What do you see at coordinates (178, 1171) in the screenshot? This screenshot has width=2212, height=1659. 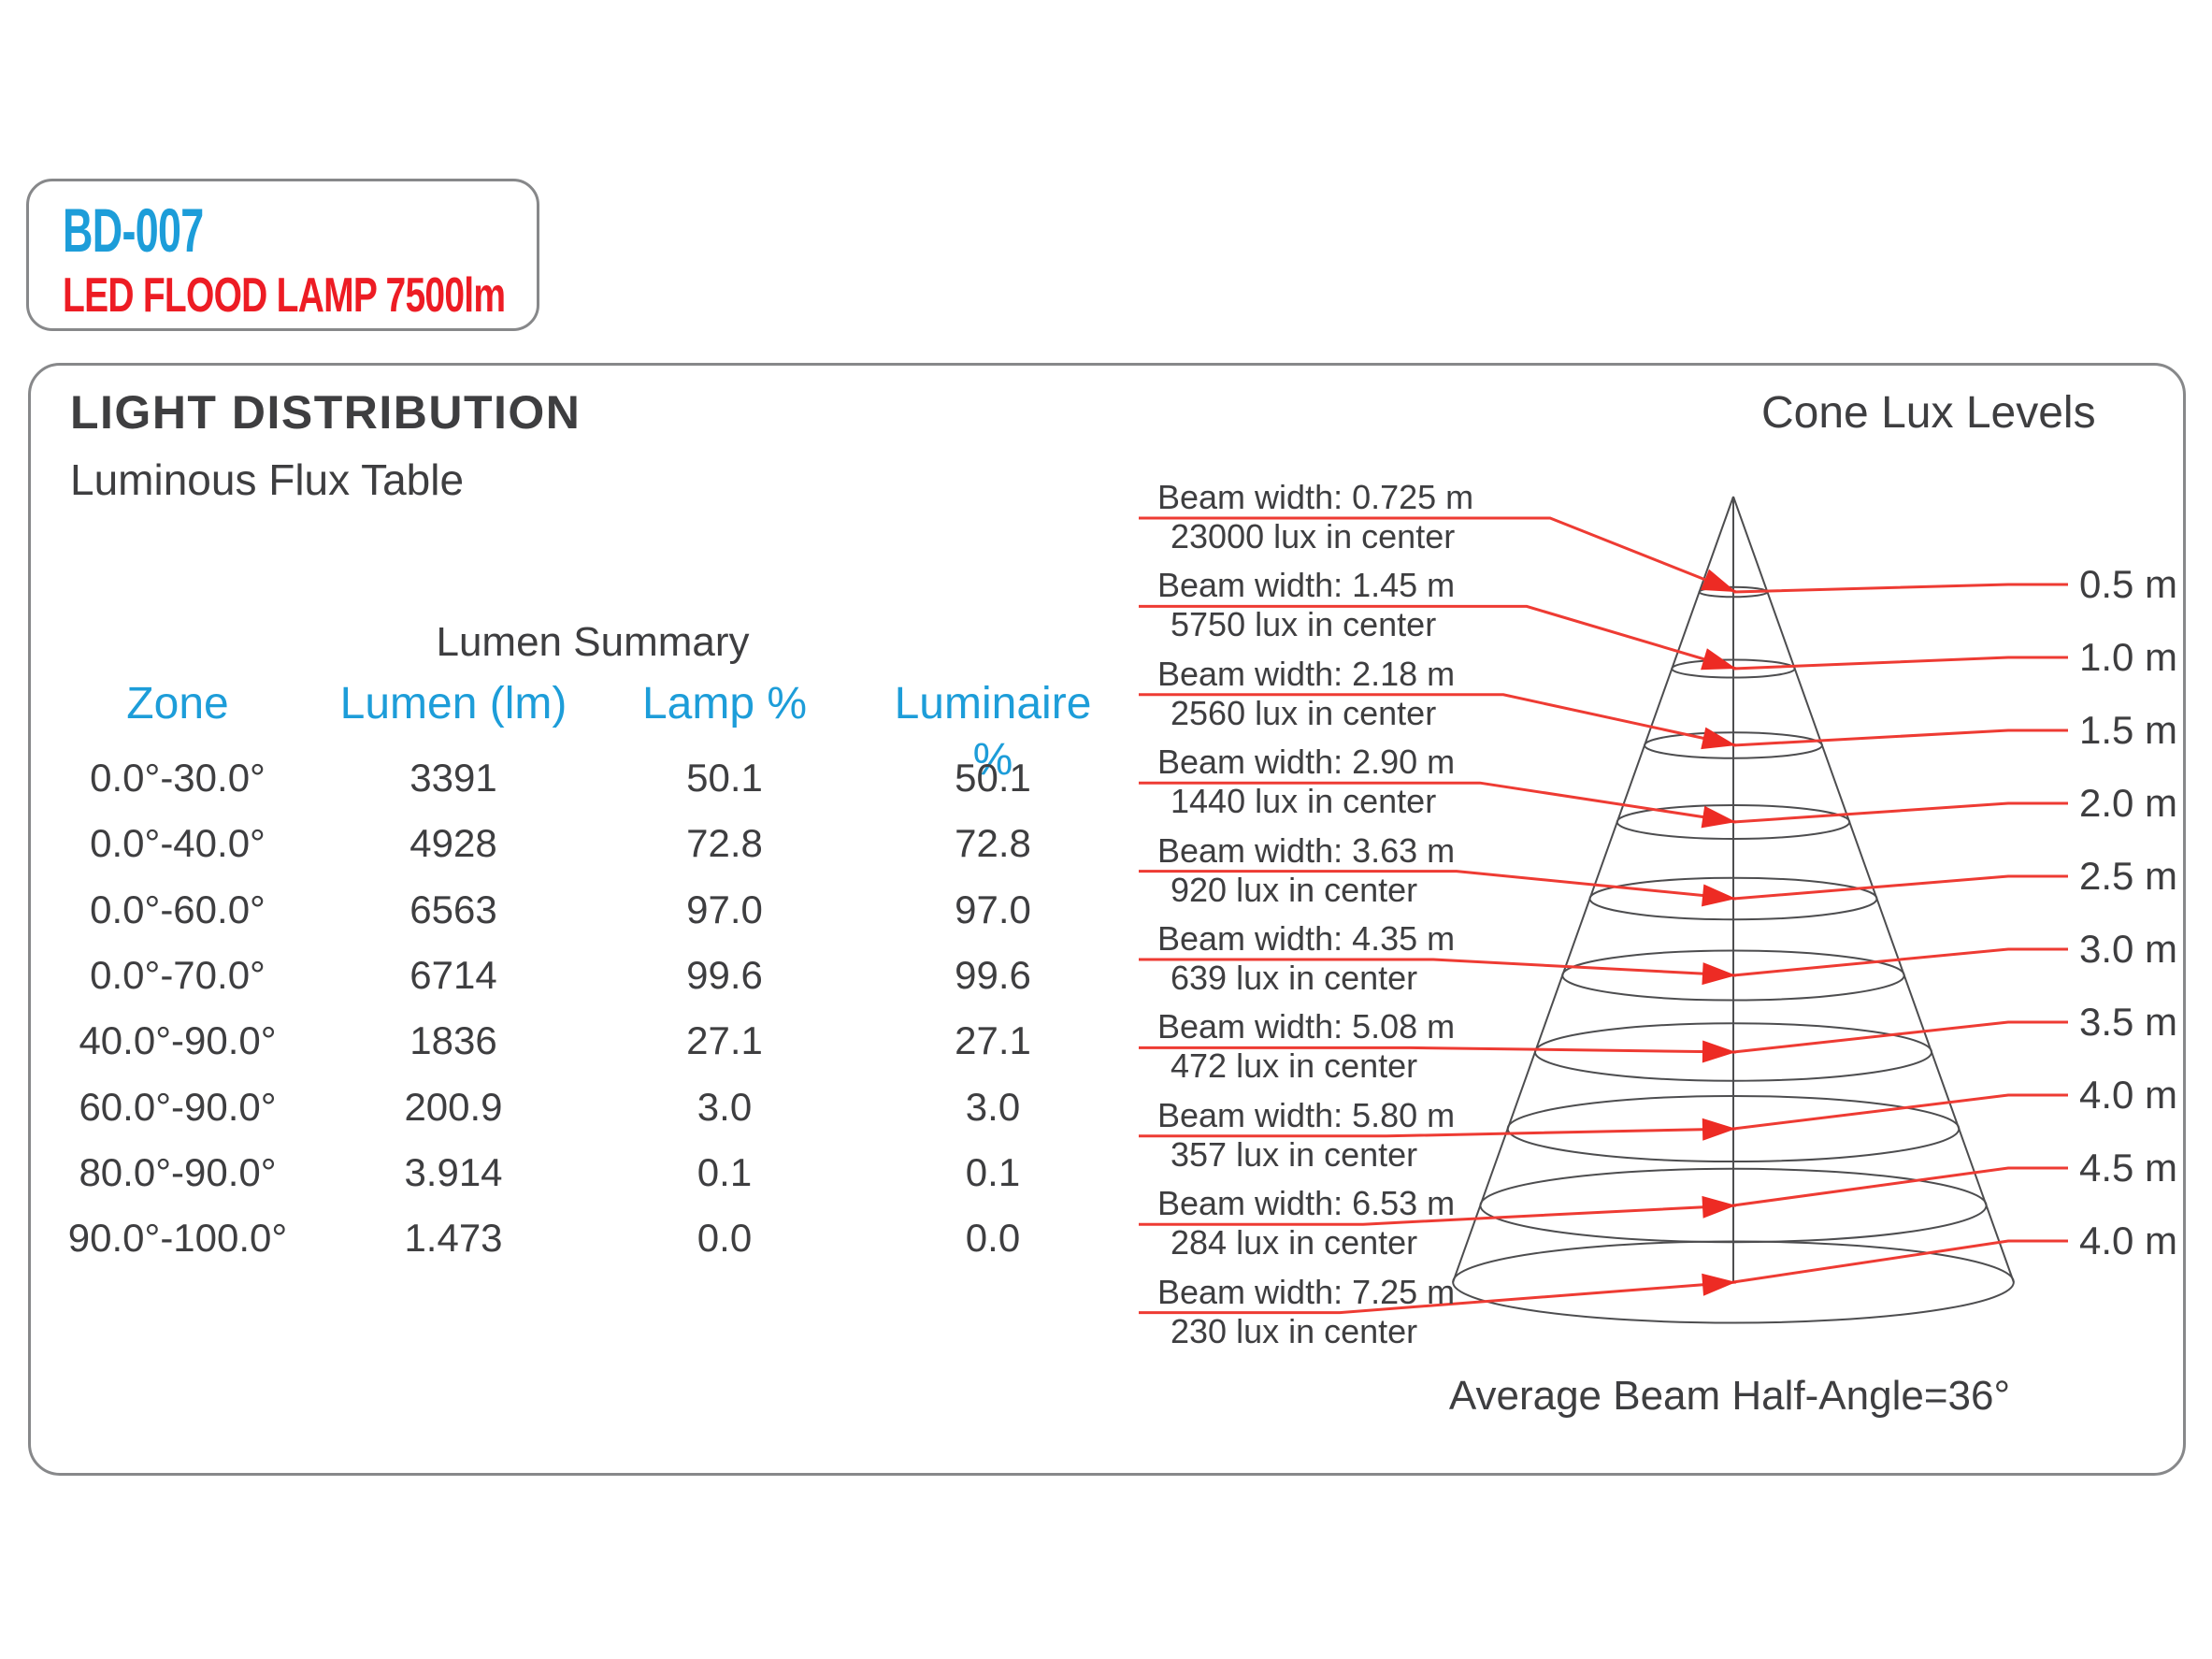 I see `zone-cell: 80.0°-90.0°` at bounding box center [178, 1171].